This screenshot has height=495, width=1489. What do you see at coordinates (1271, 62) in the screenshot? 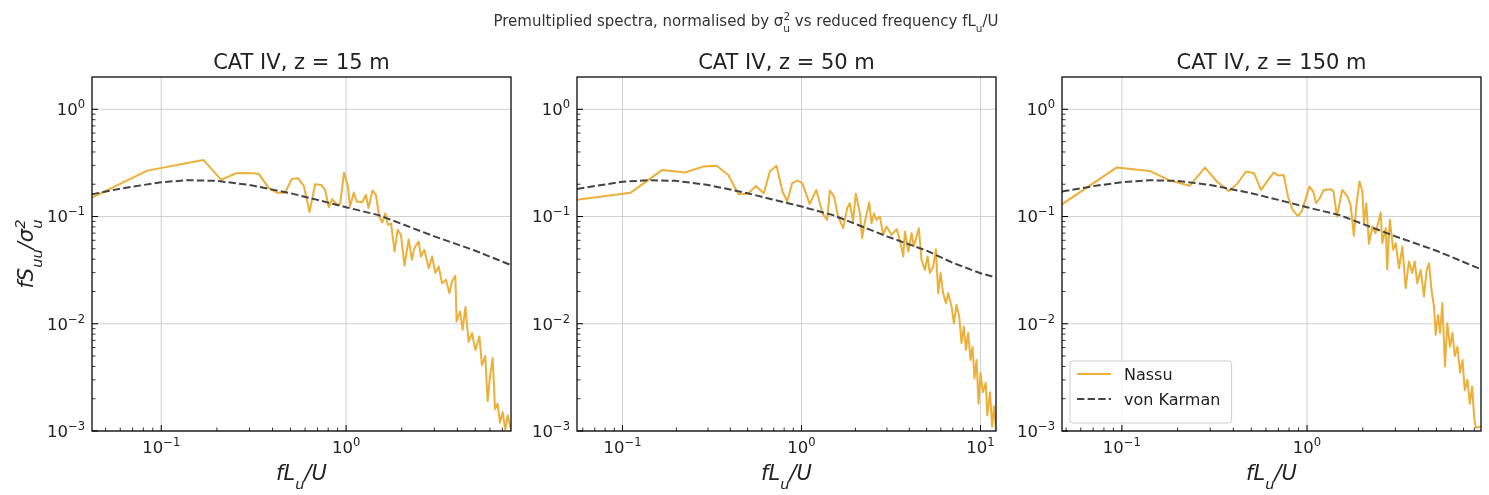
I see `chart-title: CAT IV, z = 150 m` at bounding box center [1271, 62].